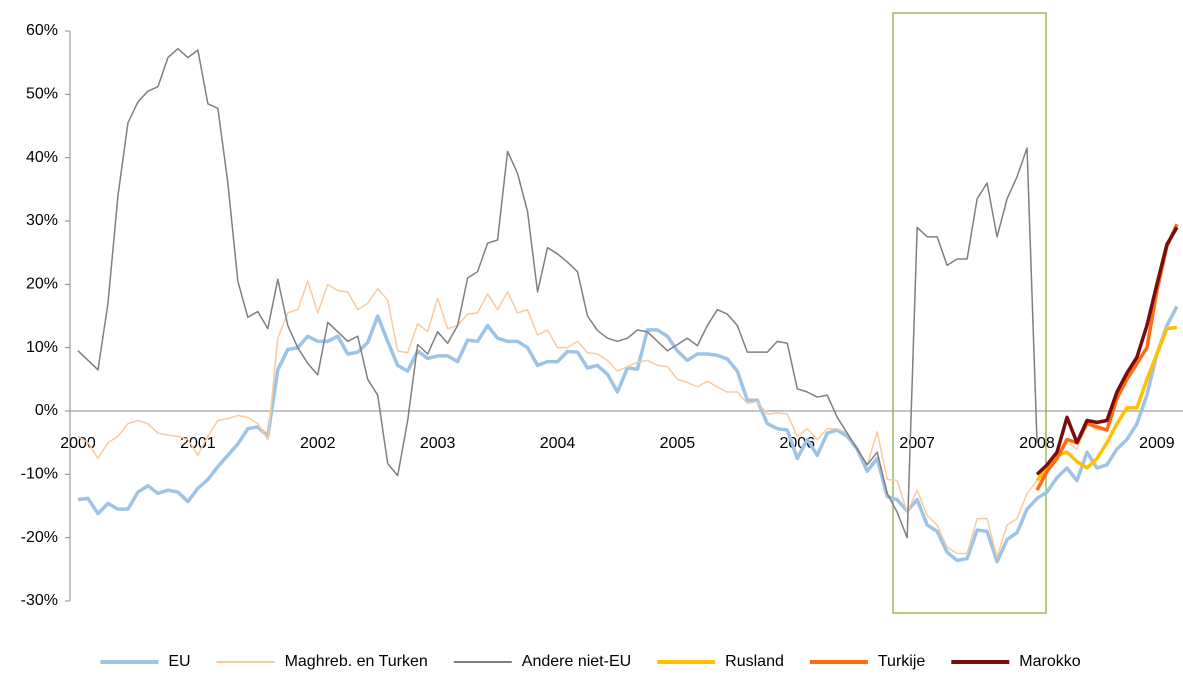 The image size is (1183, 675). I want to click on x-tick-label: 2004, so click(558, 443).